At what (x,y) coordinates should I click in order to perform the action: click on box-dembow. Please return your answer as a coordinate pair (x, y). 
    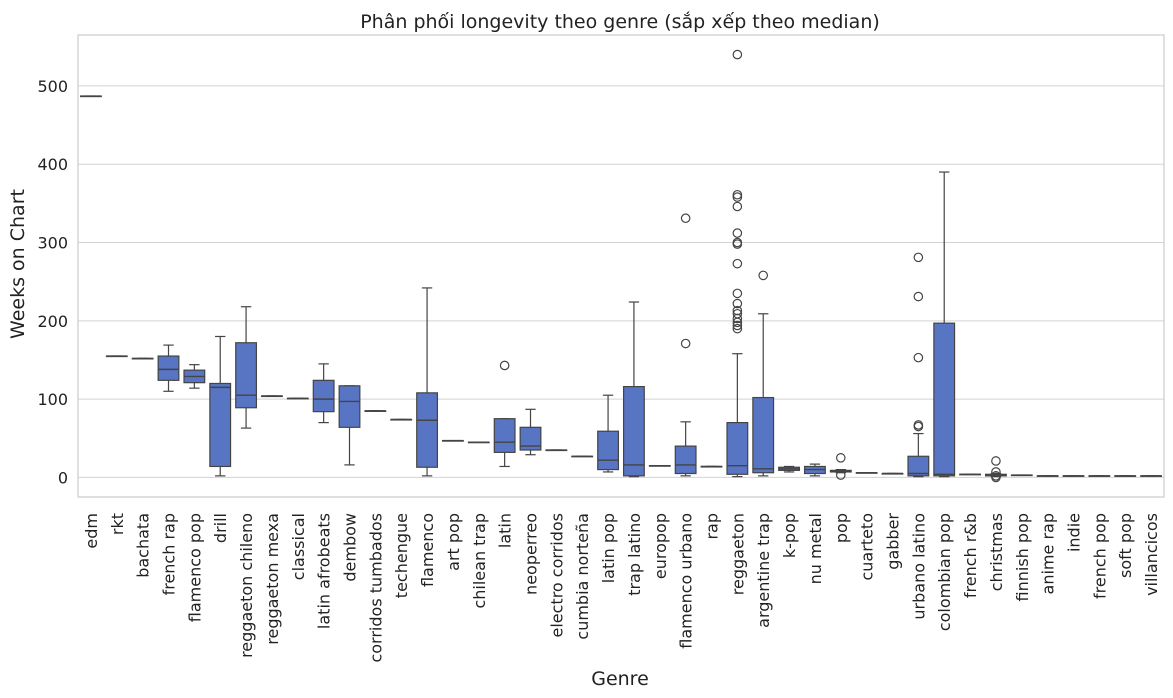
    Looking at the image, I should click on (349, 425).